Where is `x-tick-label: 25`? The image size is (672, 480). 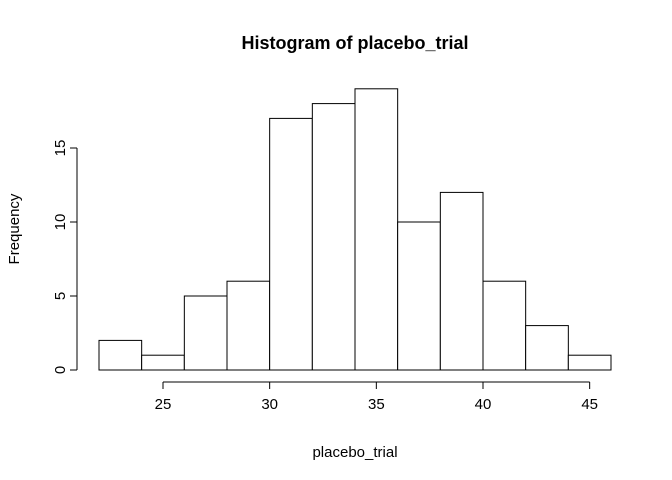
x-tick-label: 25 is located at coordinates (163, 404).